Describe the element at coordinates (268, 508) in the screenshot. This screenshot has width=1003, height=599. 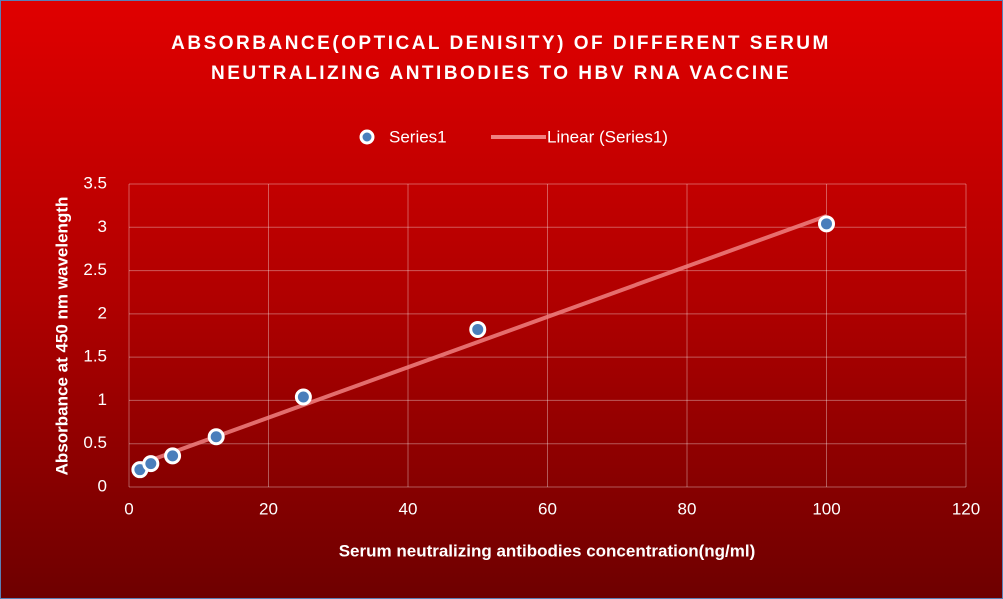
I see `x-tick-label: 20` at that location.